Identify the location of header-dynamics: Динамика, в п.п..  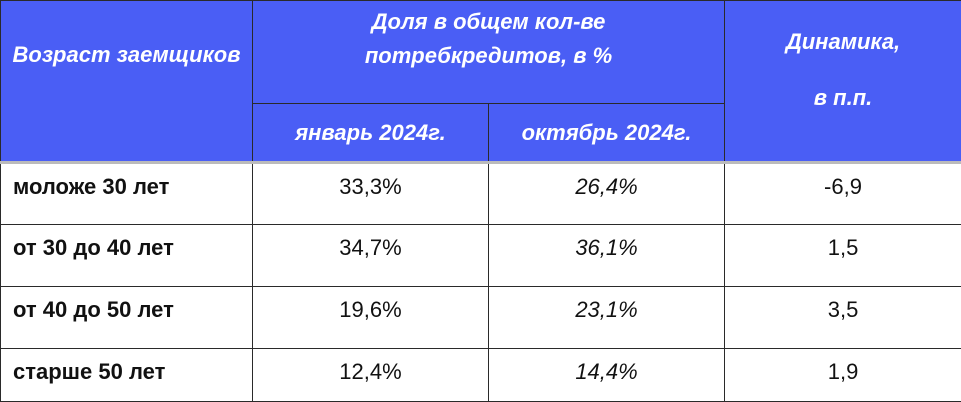
(843, 82).